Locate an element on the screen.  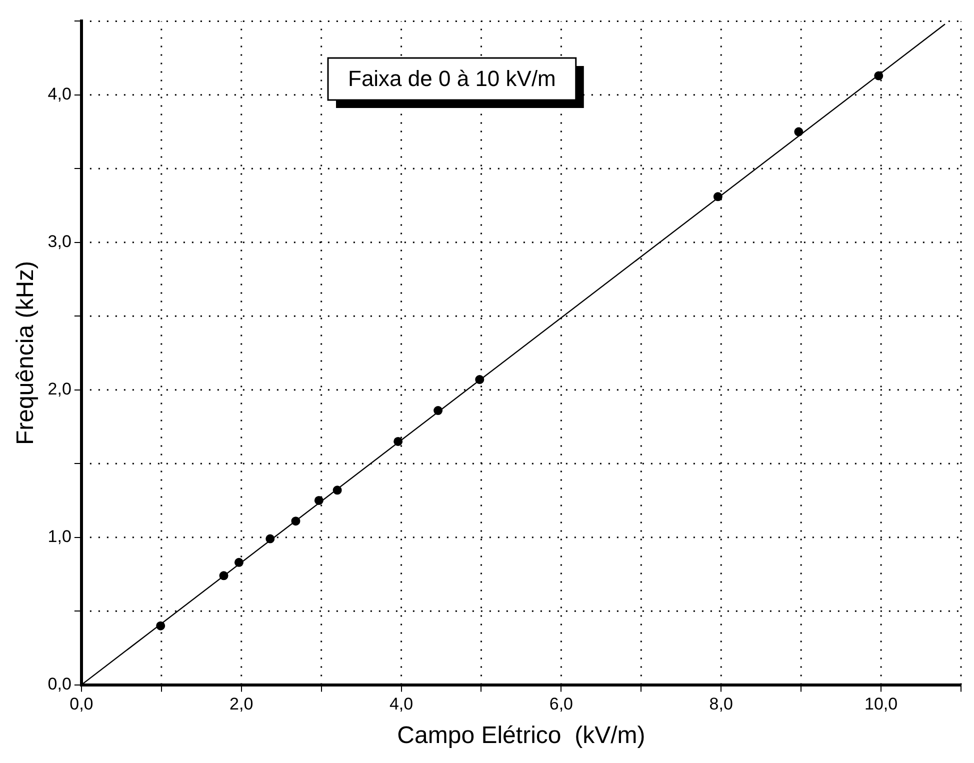
x-axis-title: Campo Elétrico (kV/m) is located at coordinates (521, 736).